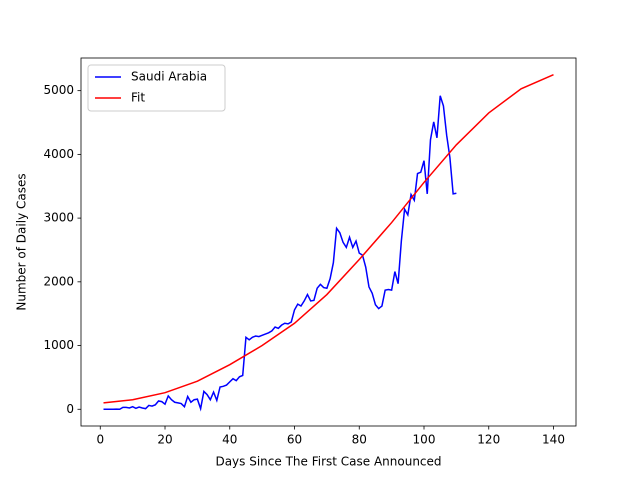  What do you see at coordinates (488, 440) in the screenshot?
I see `x-tick-label: 120` at bounding box center [488, 440].